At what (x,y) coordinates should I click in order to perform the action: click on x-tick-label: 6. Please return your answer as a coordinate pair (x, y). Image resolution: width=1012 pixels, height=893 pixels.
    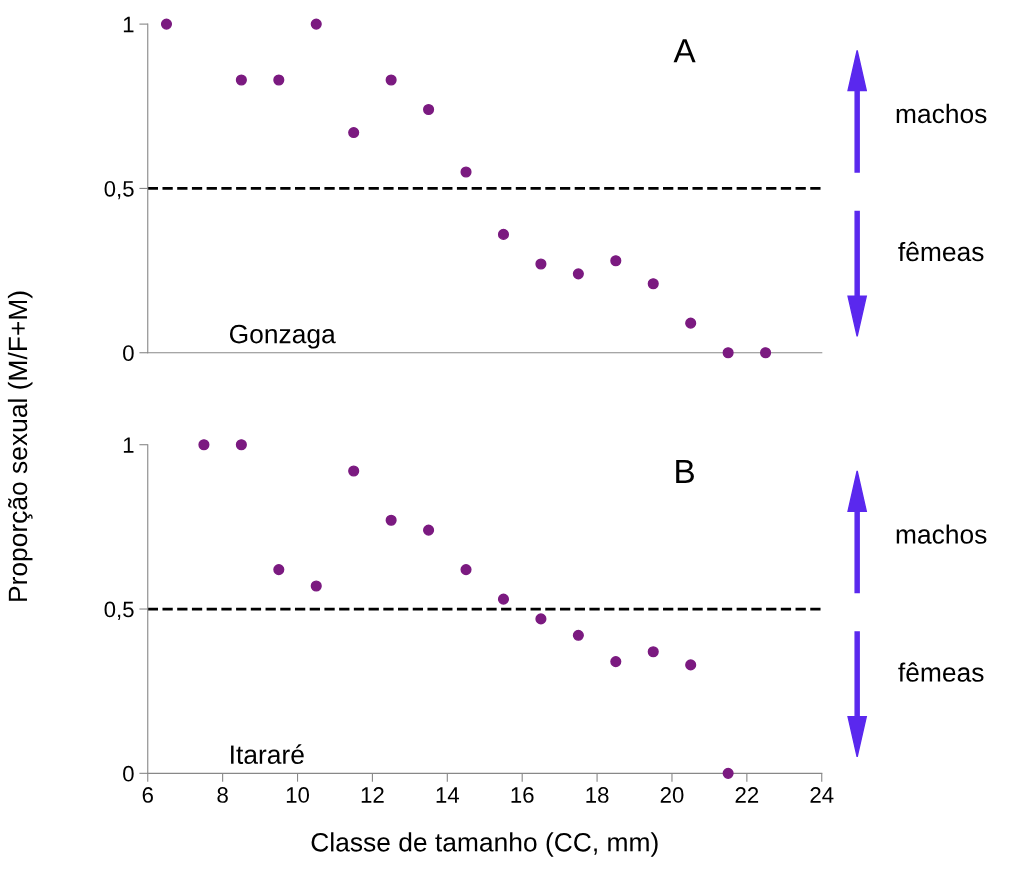
    Looking at the image, I should click on (147, 795).